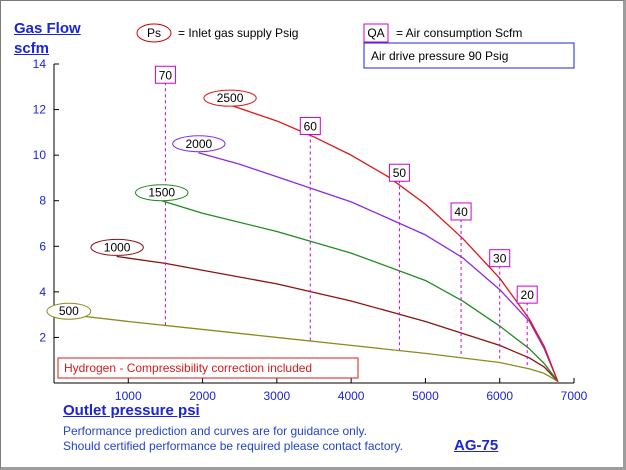 This screenshot has height=470, width=626. I want to click on y-tick-label: 2, so click(42, 337).